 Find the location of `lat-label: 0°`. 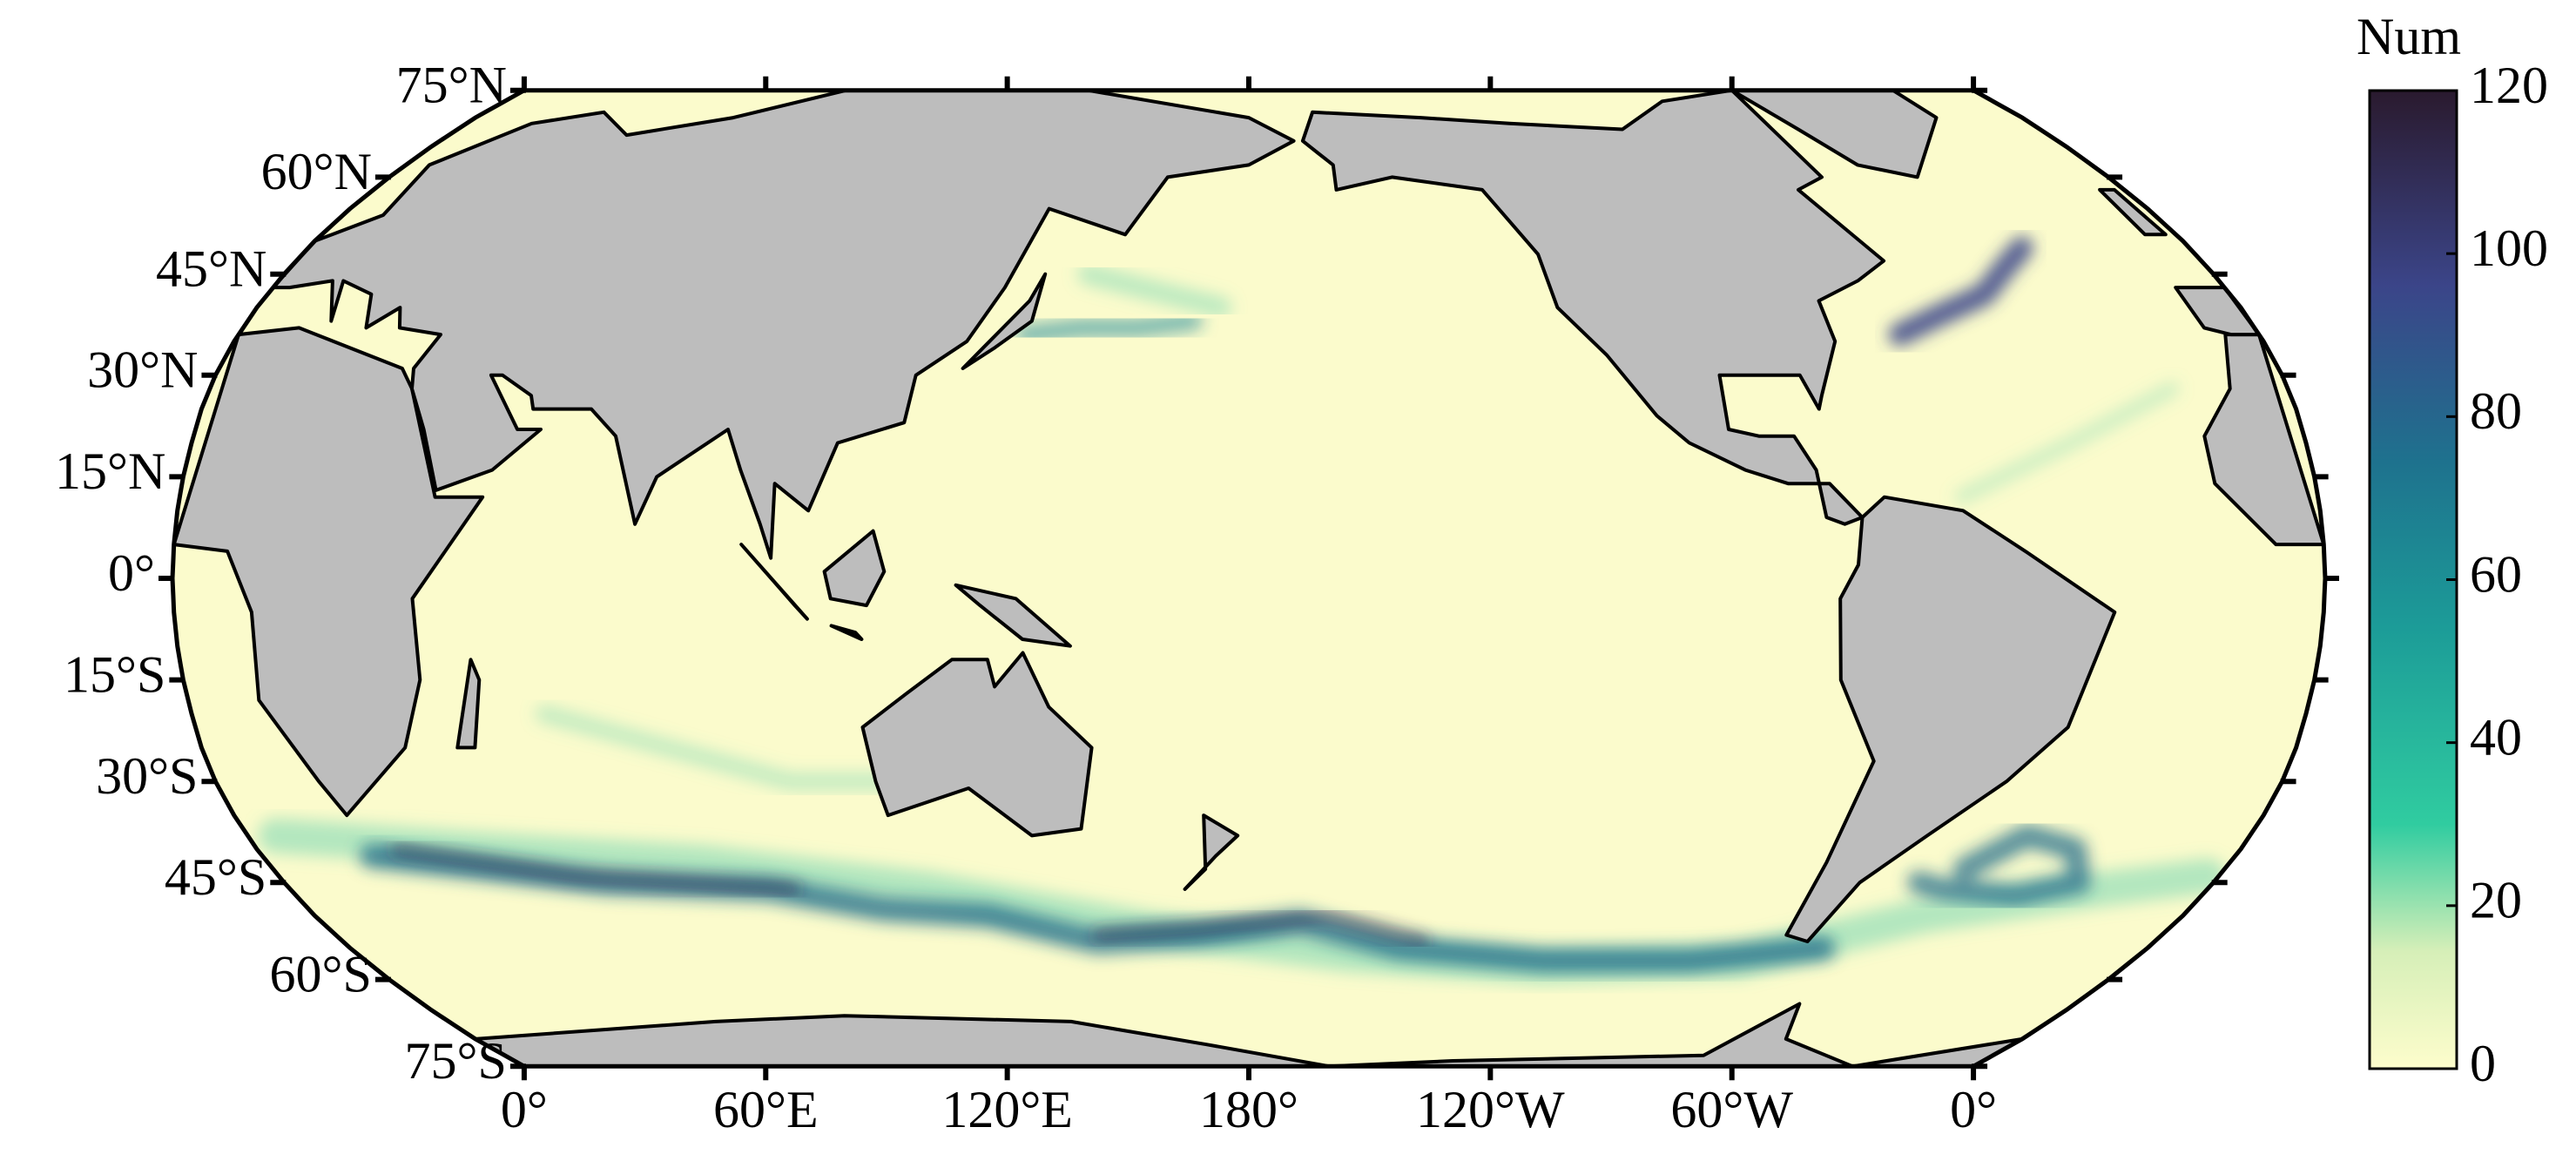

lat-label: 0° is located at coordinates (131, 573).